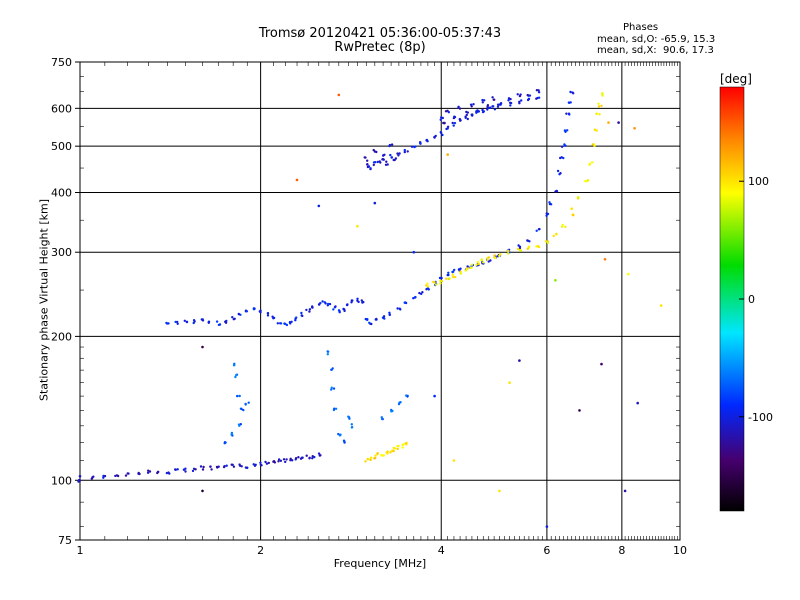  Describe the element at coordinates (621, 550) in the screenshot. I see `x-tick-label: 8` at that location.